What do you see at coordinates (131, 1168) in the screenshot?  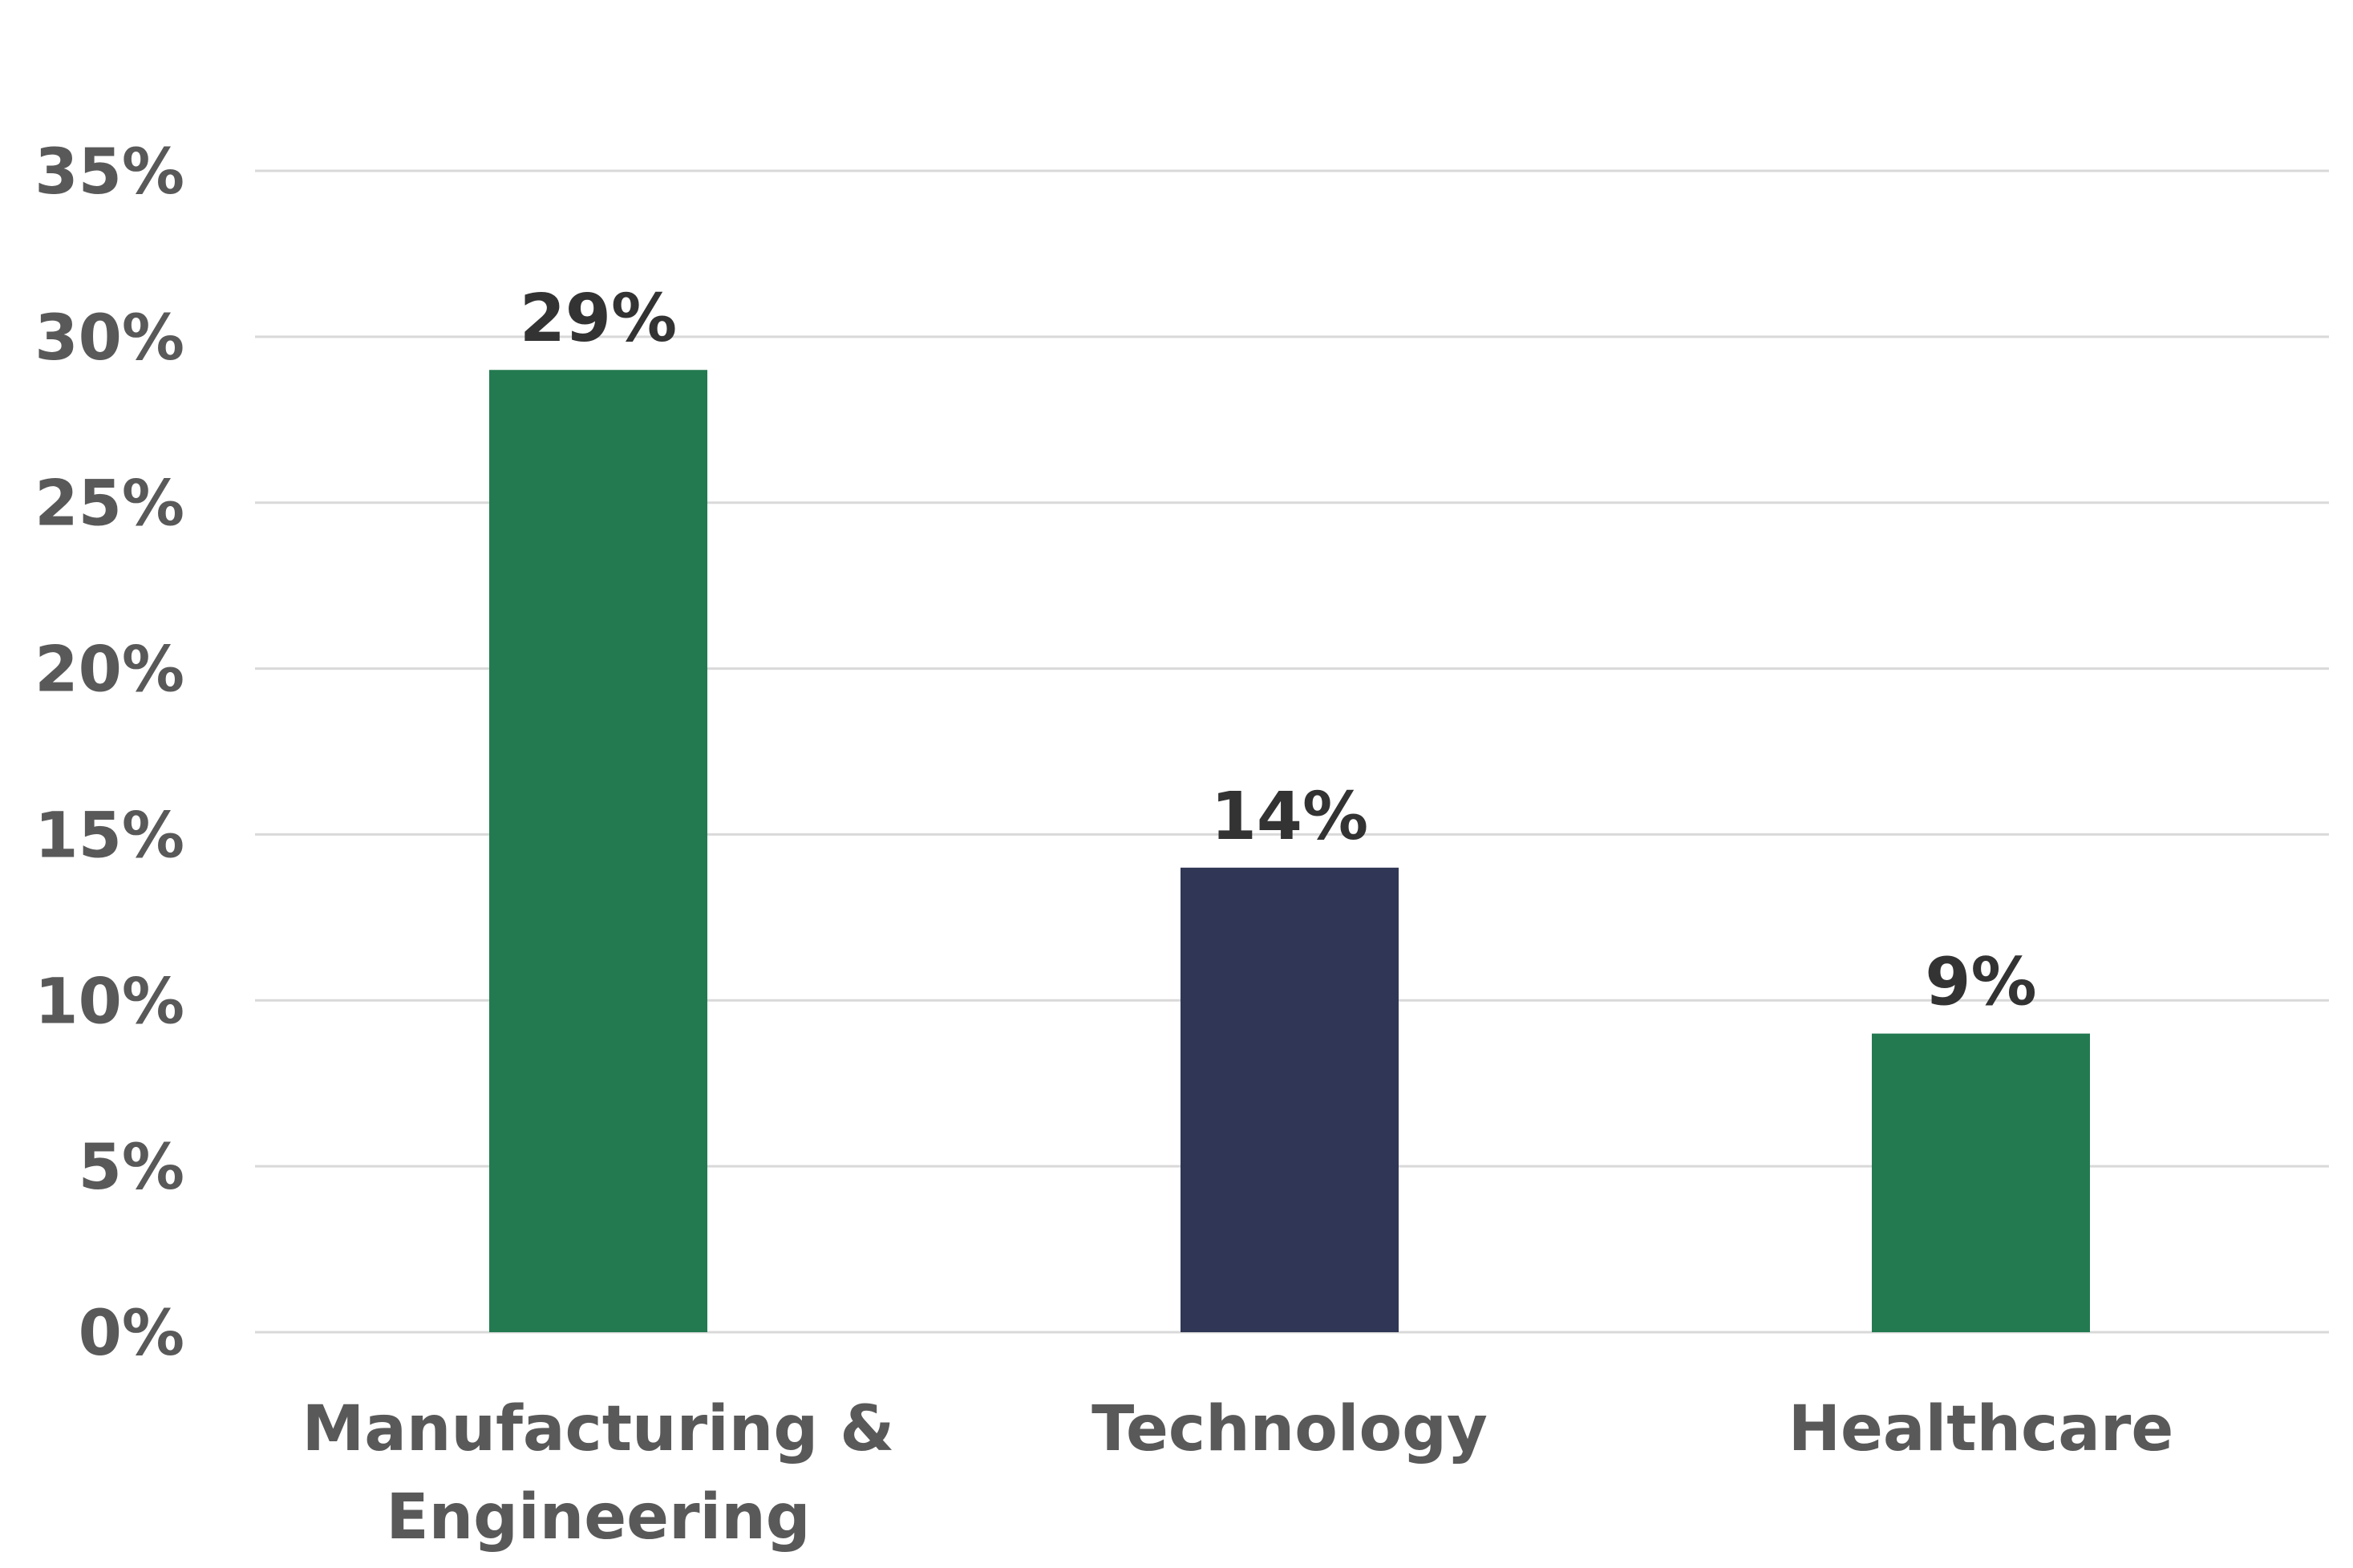 I see `y-tick-label: 5%` at bounding box center [131, 1168].